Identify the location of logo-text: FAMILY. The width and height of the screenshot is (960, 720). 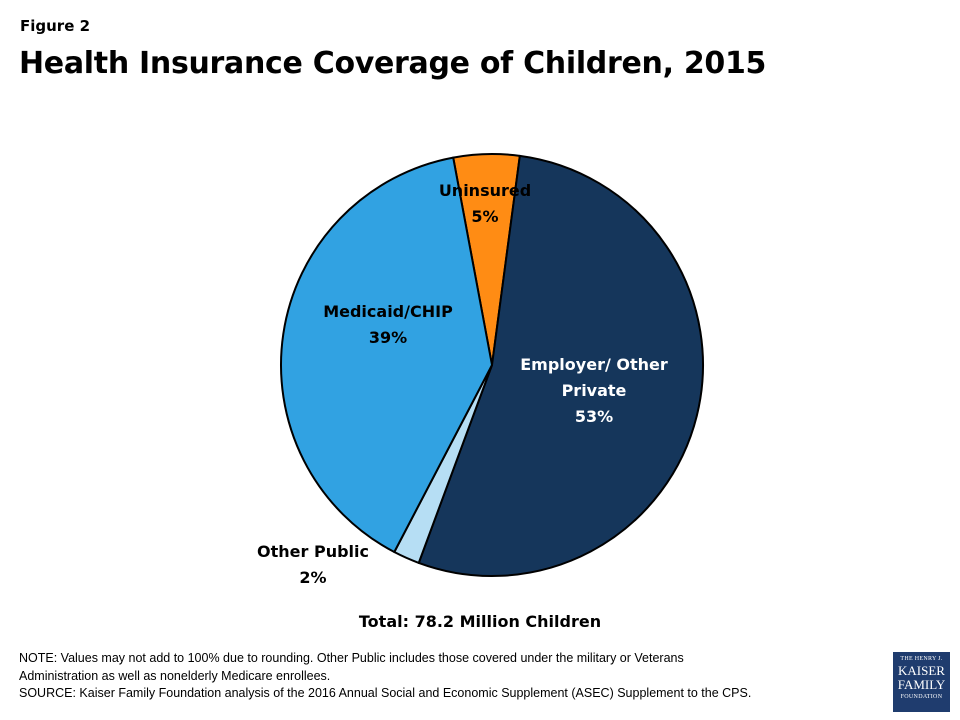
(921, 684).